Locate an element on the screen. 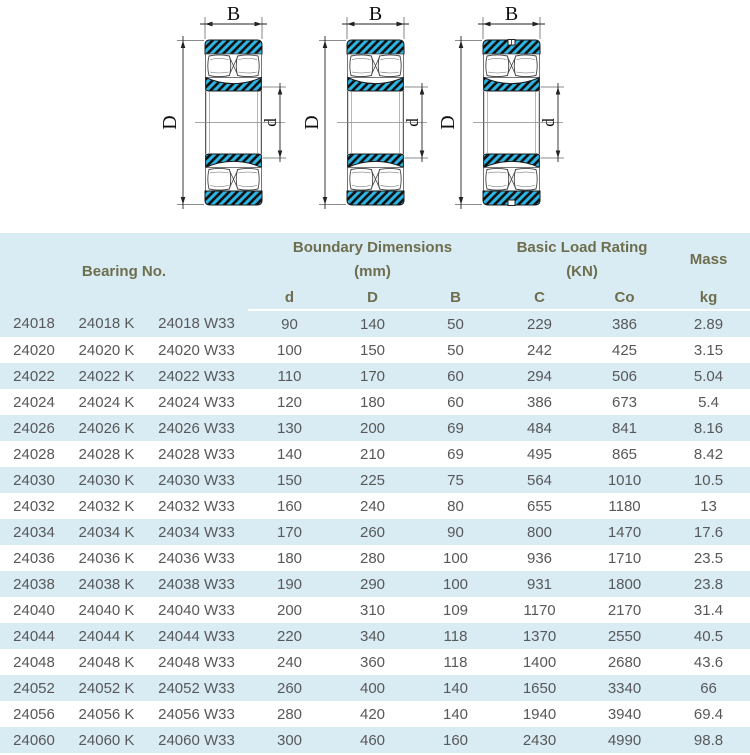  table-row: 24018 24018 K 24018 W33 90 140 50 229 386 2.89 is located at coordinates (375, 323).